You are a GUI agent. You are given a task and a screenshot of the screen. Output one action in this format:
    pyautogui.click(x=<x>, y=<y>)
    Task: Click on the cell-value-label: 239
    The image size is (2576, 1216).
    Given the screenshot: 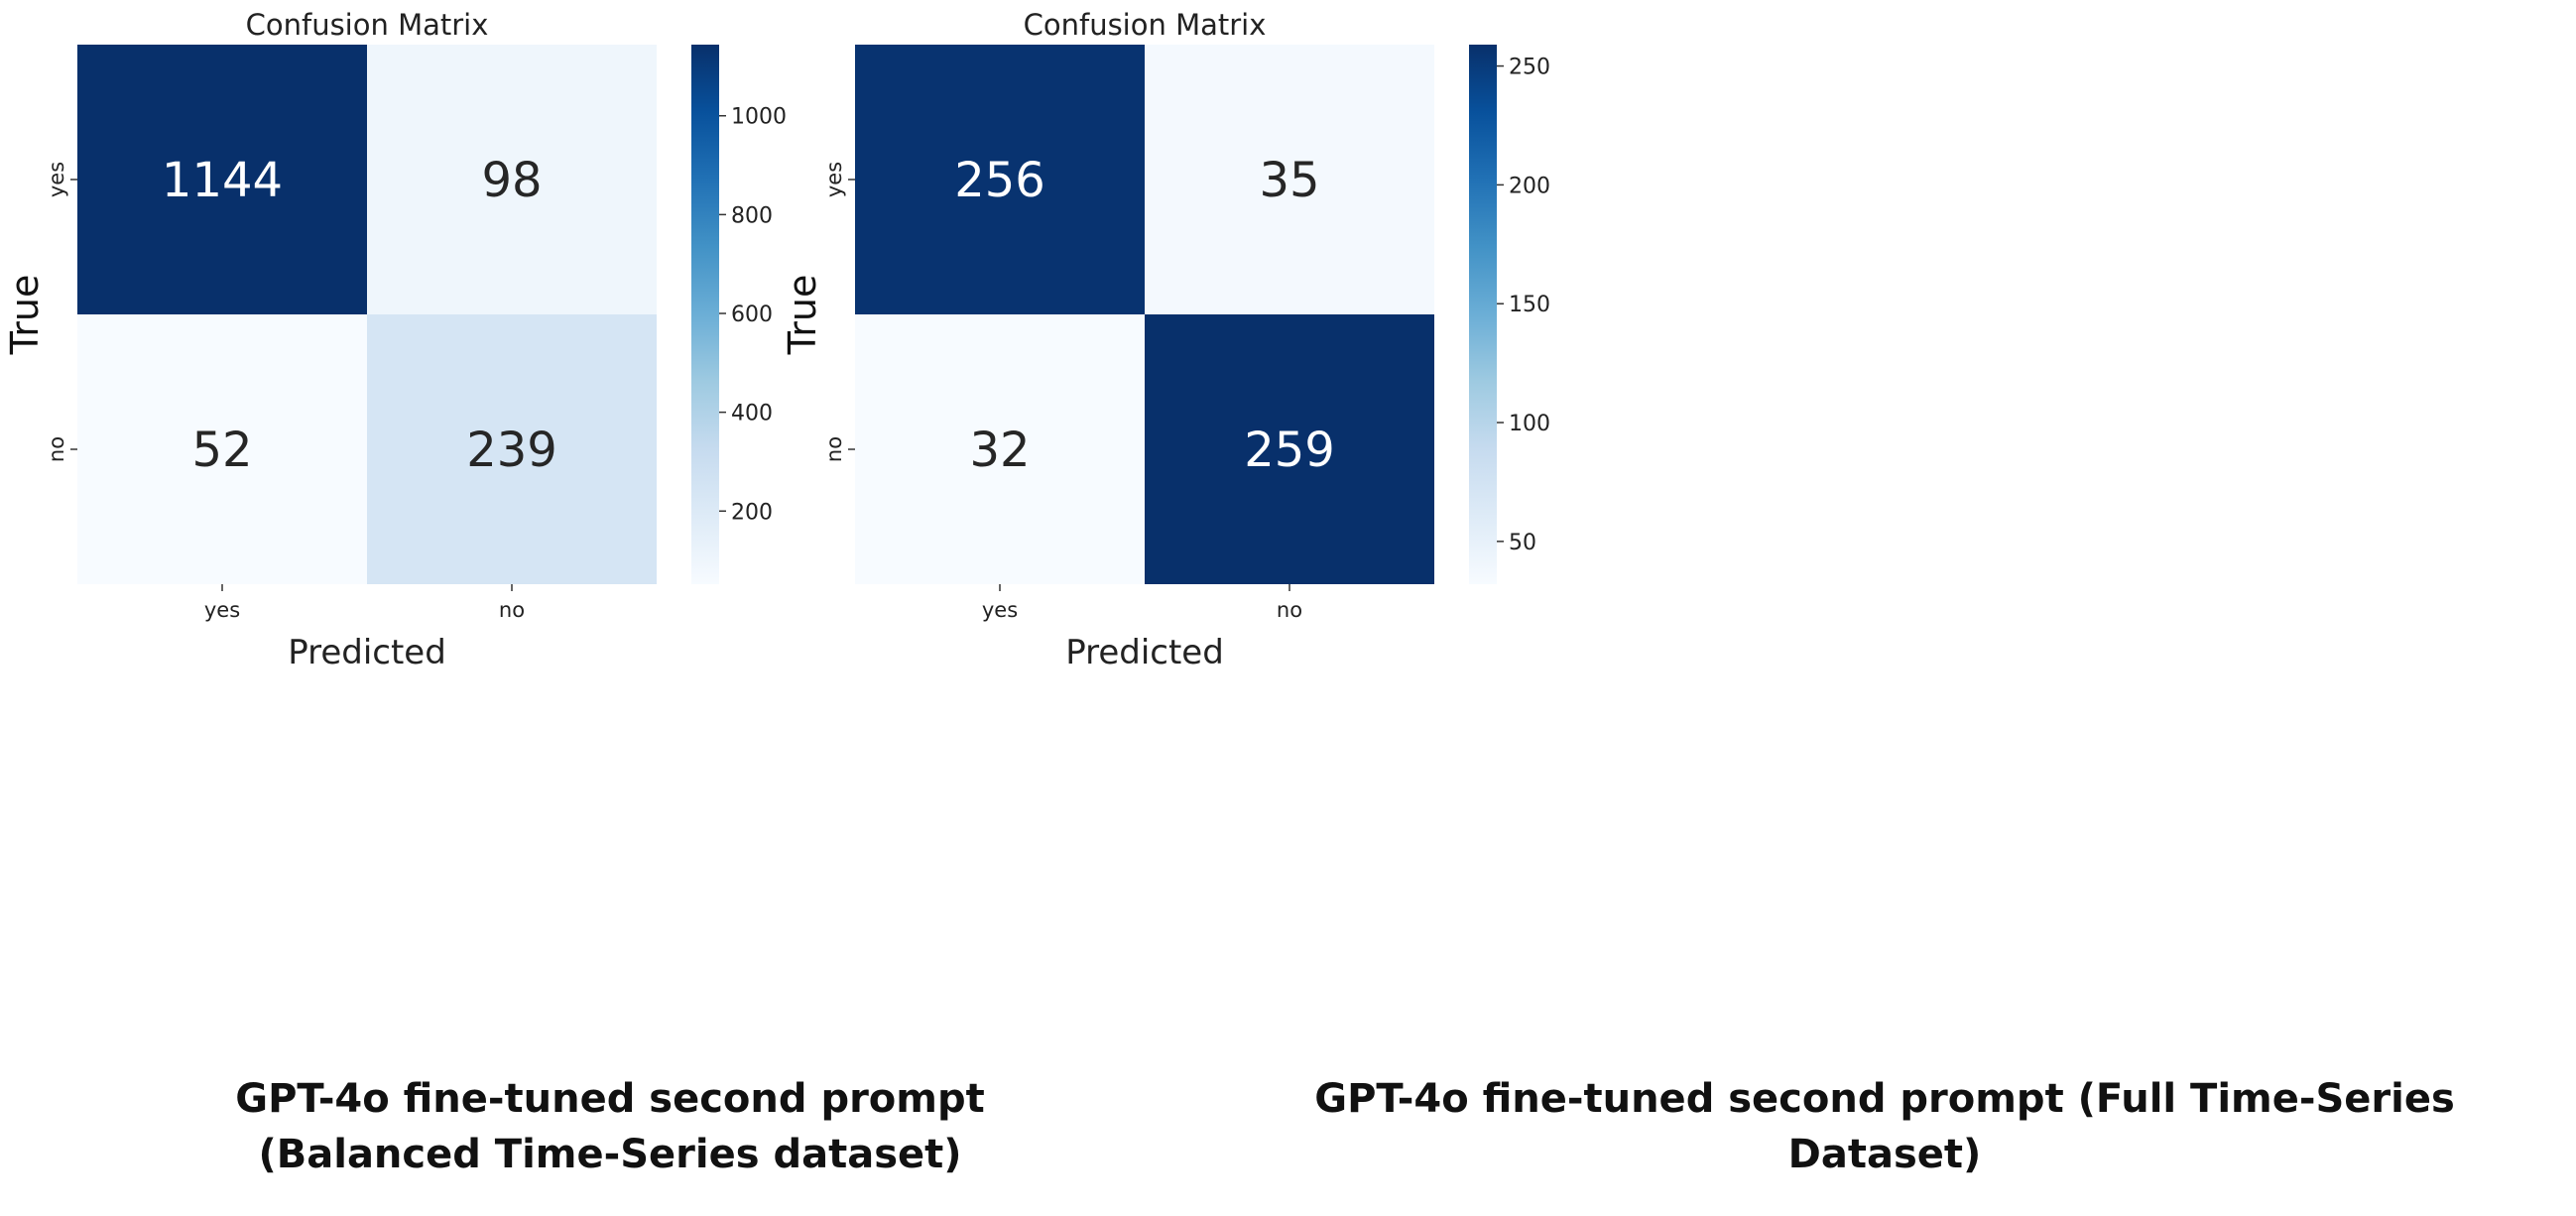 What is the action you would take?
    pyautogui.click(x=511, y=451)
    